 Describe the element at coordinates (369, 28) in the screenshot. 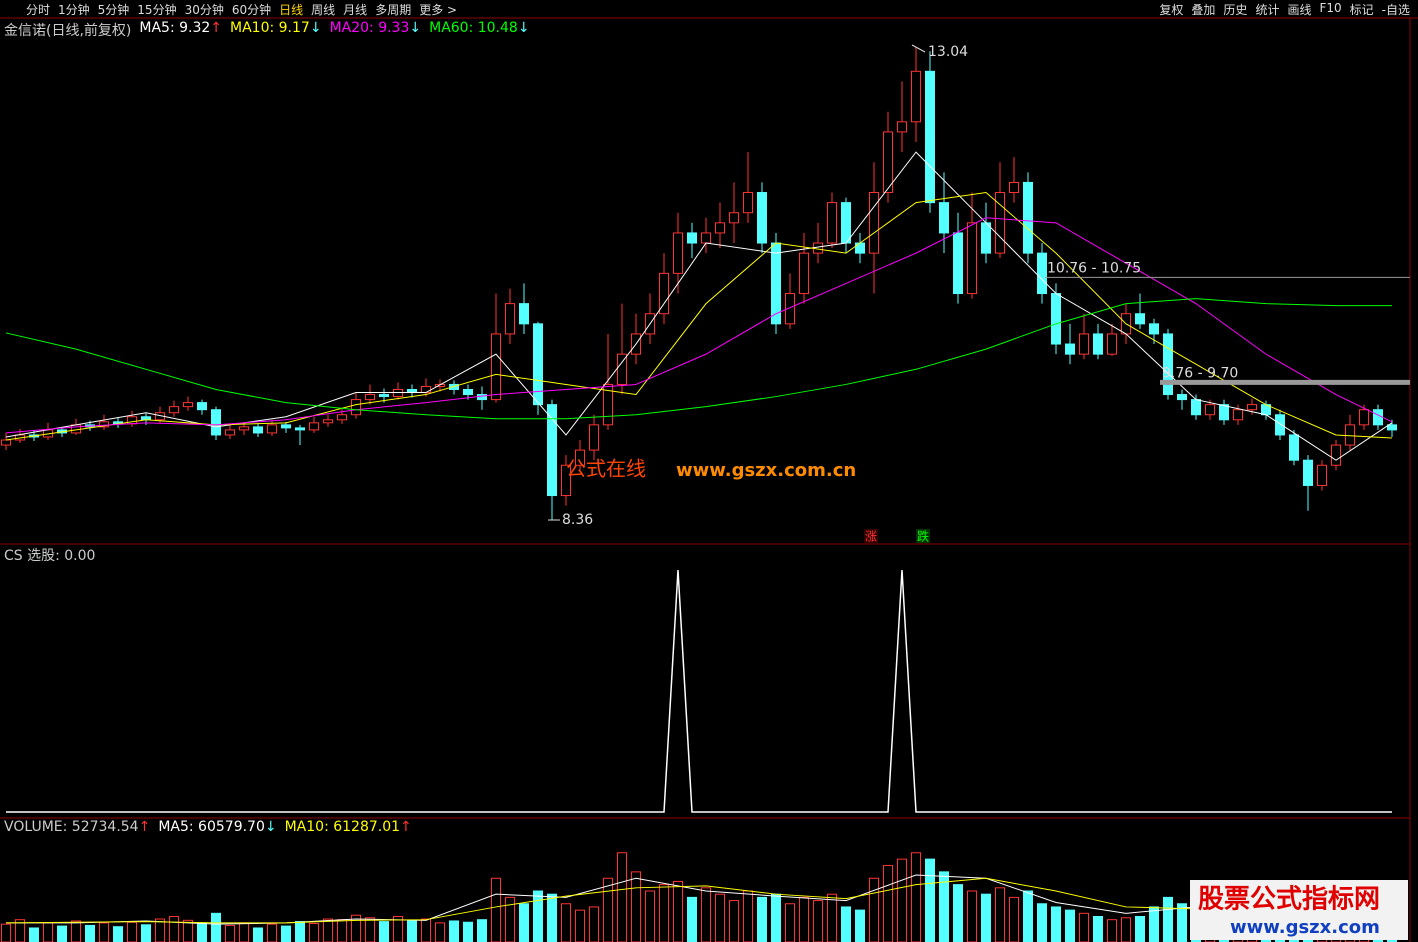

I see `legend-entry: MA20: 9.33` at that location.